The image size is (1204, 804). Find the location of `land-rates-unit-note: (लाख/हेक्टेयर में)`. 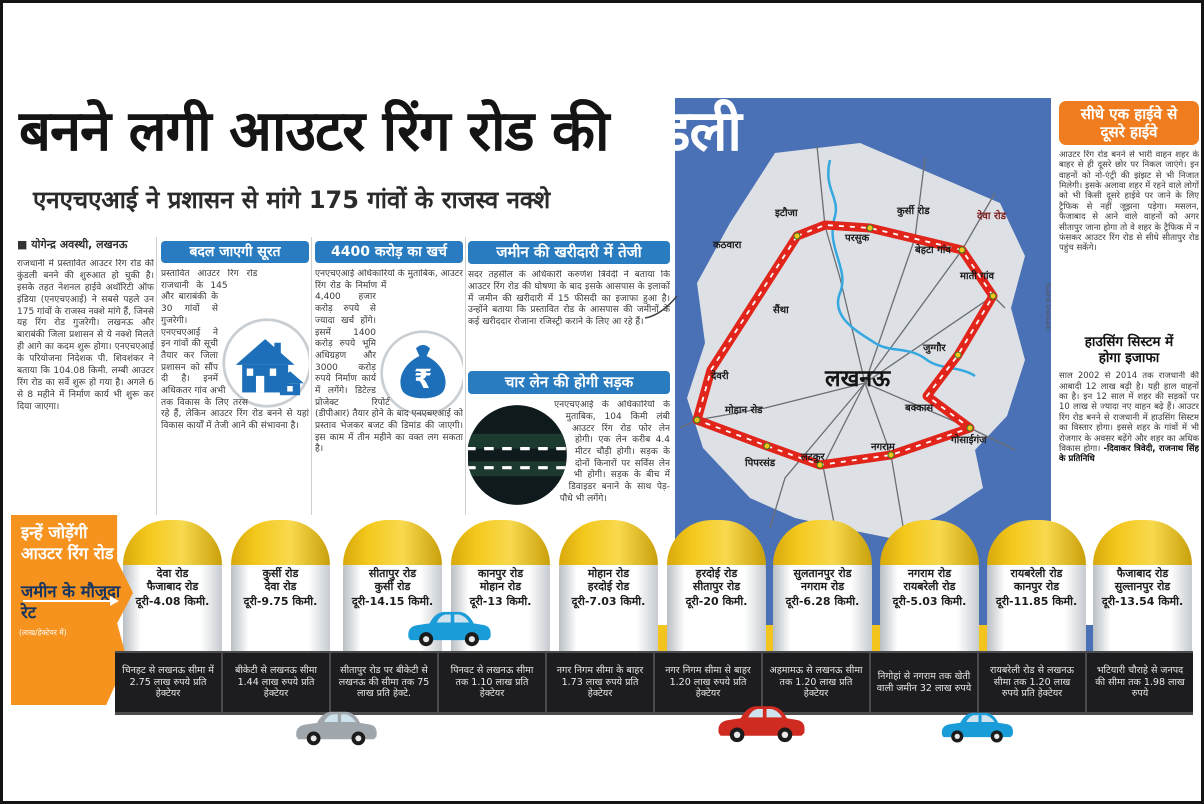

land-rates-unit-note: (लाख/हेक्टेयर में) is located at coordinates (43, 632).